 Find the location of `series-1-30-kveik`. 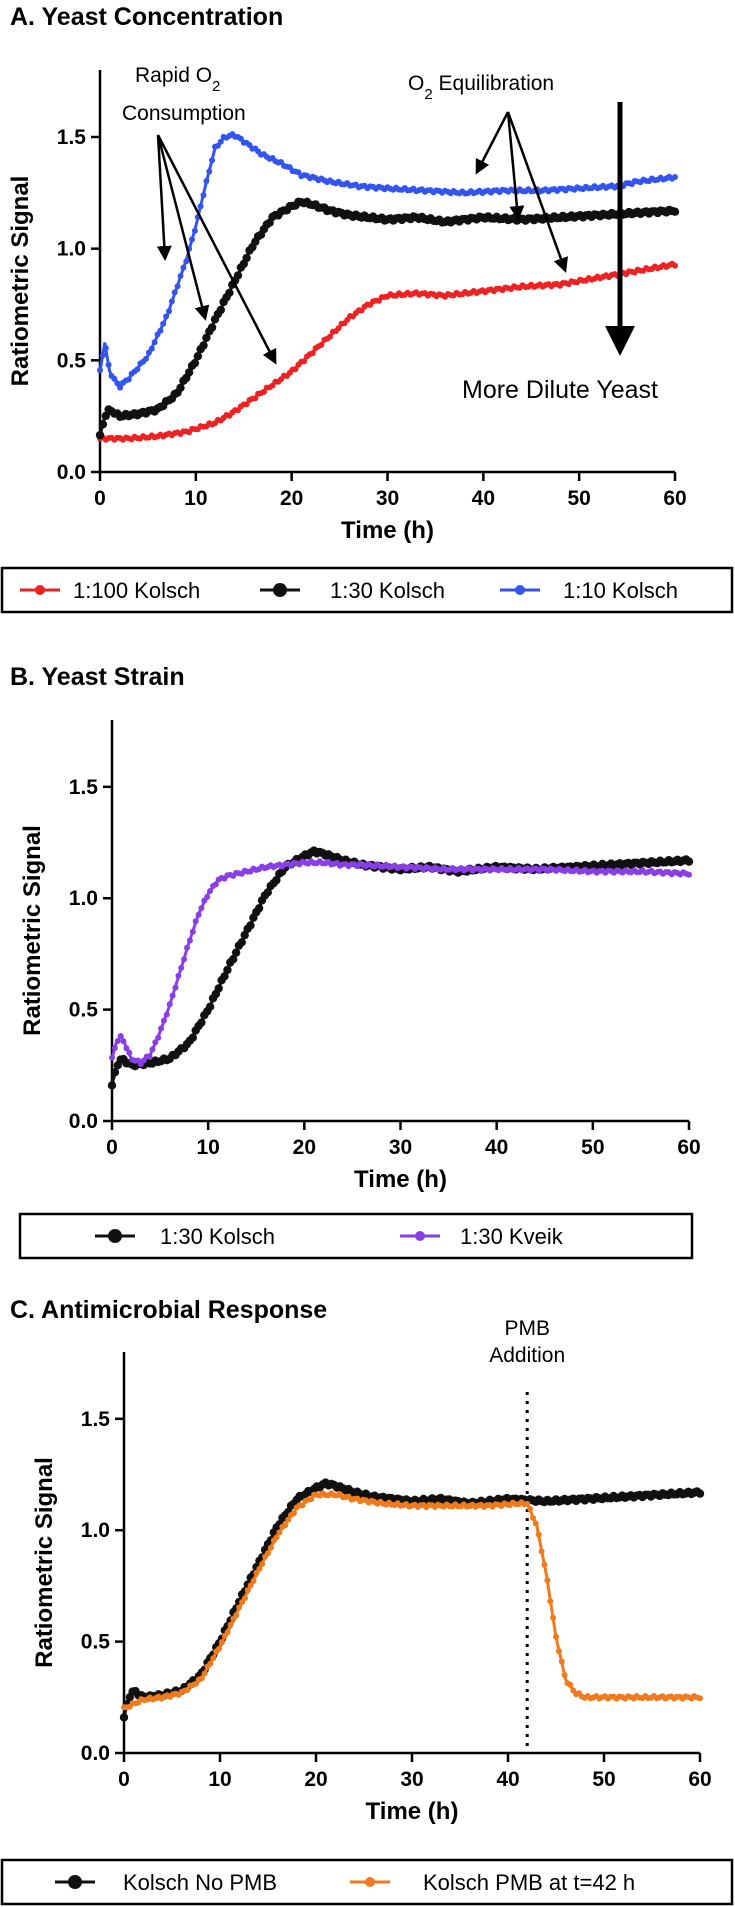

series-1-30-kveik is located at coordinates (400, 963).